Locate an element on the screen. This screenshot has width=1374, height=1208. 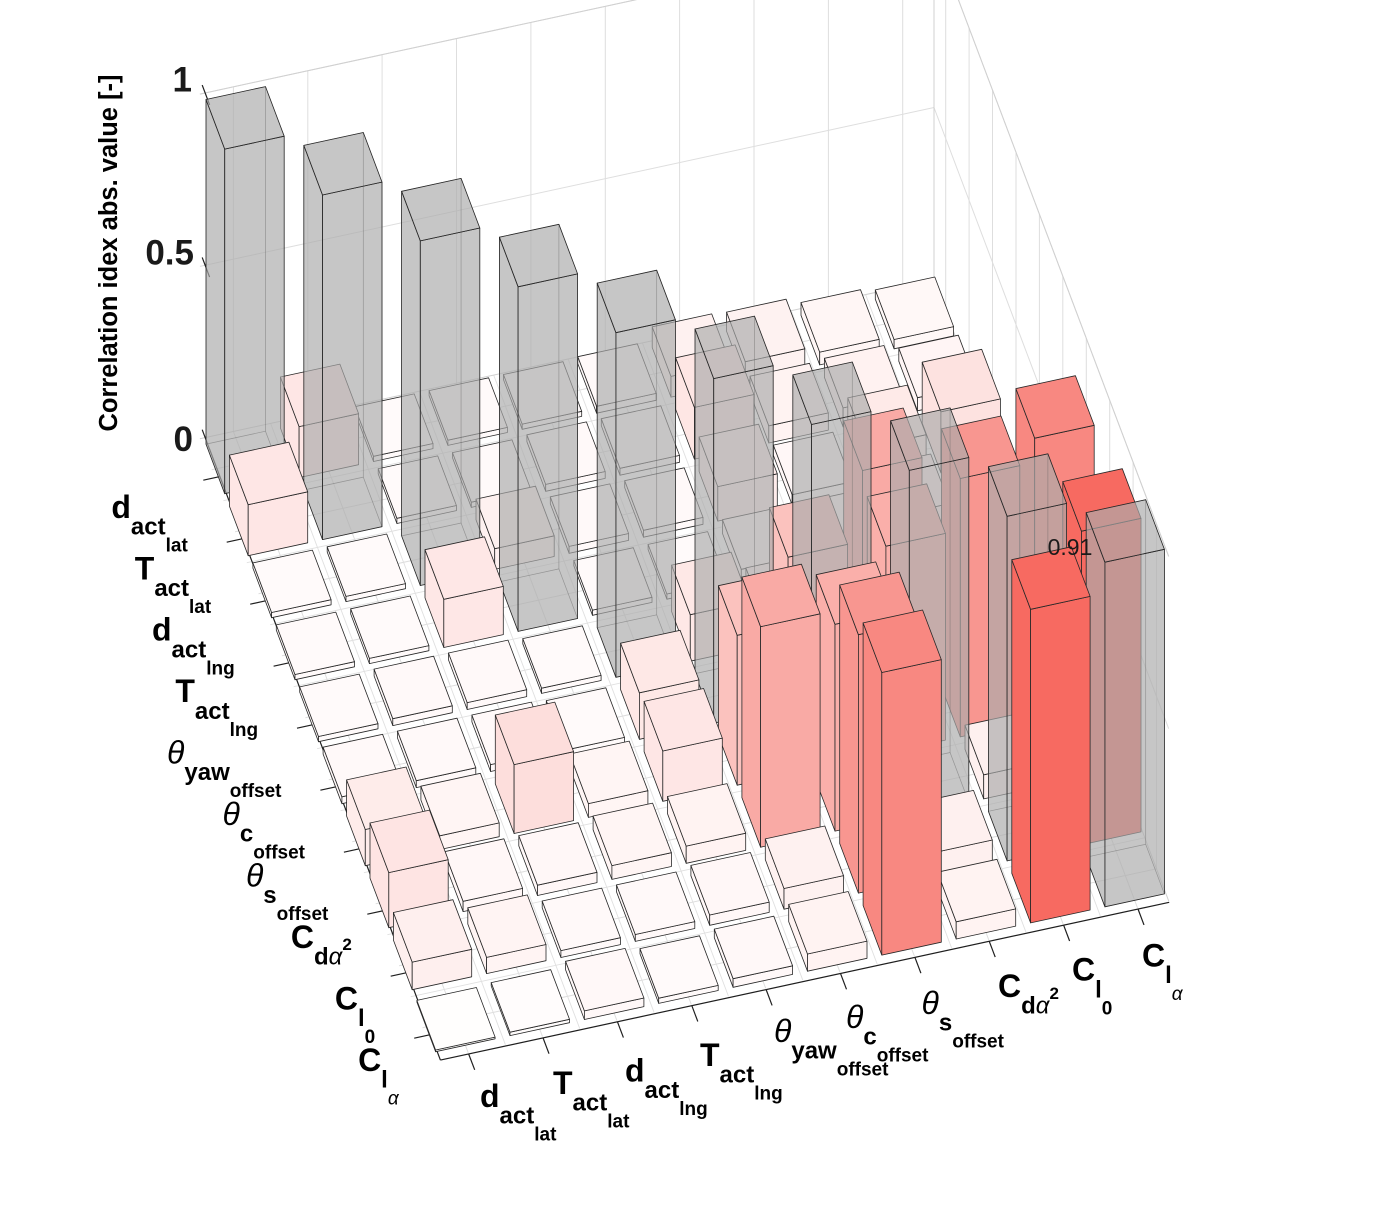
svg-text: 1 is located at coordinates (182, 80).